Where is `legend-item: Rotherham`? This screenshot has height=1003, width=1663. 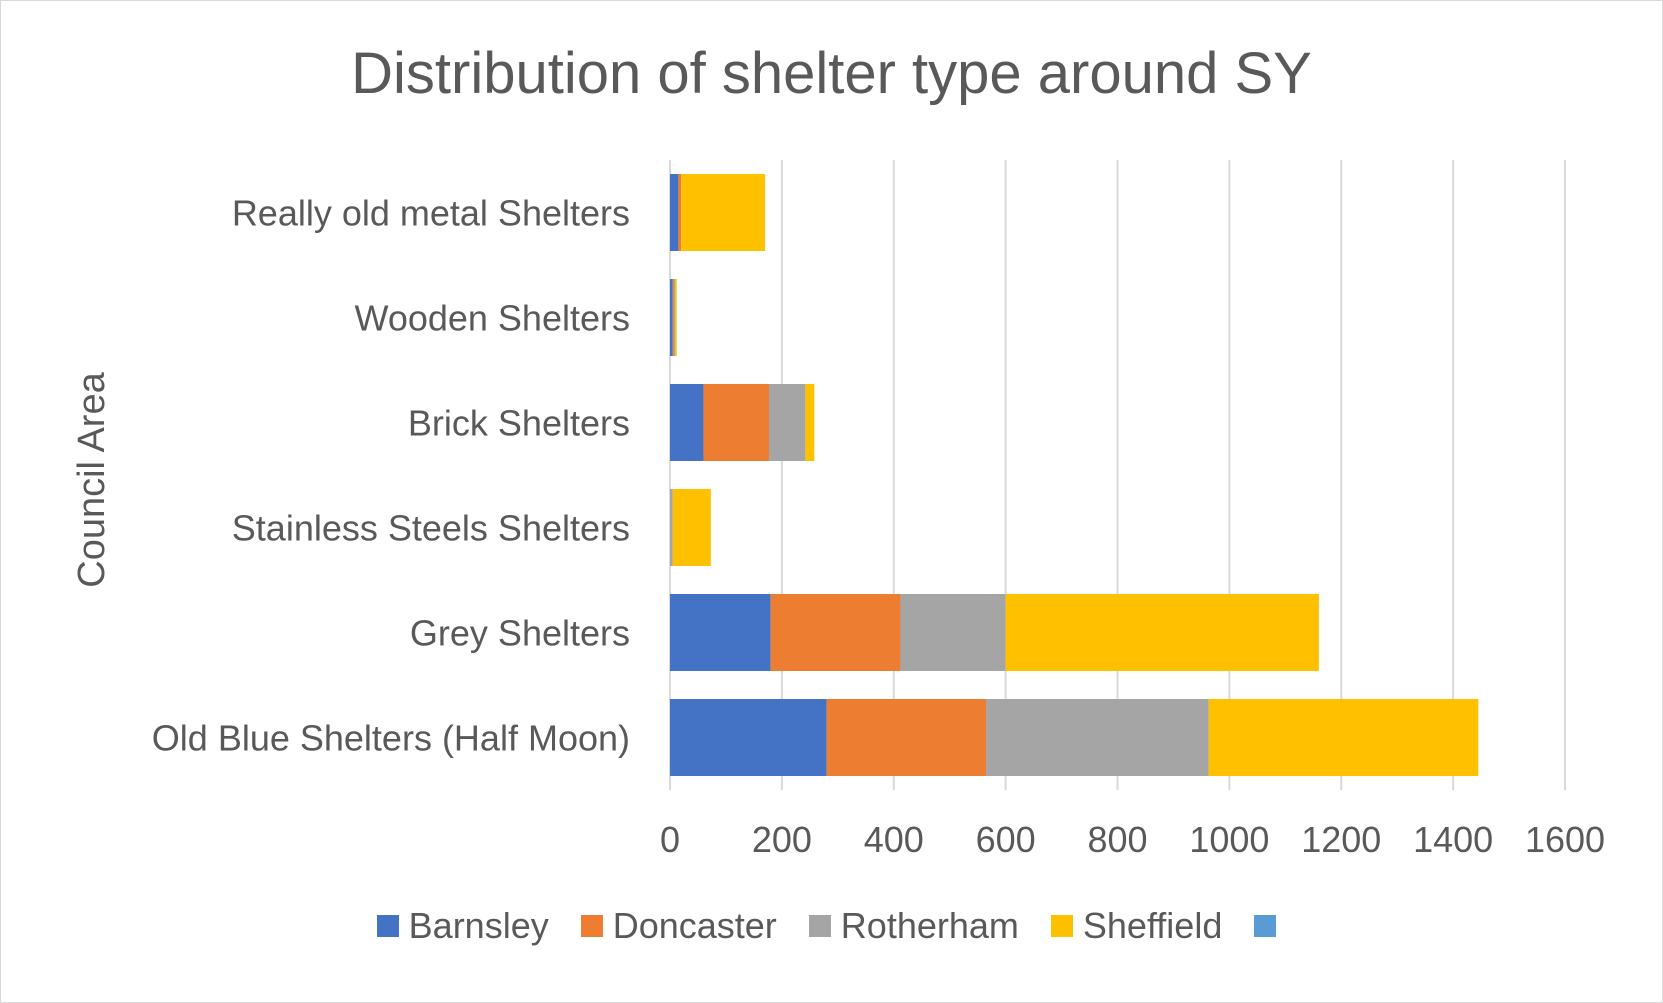
legend-item: Rotherham is located at coordinates (913, 926).